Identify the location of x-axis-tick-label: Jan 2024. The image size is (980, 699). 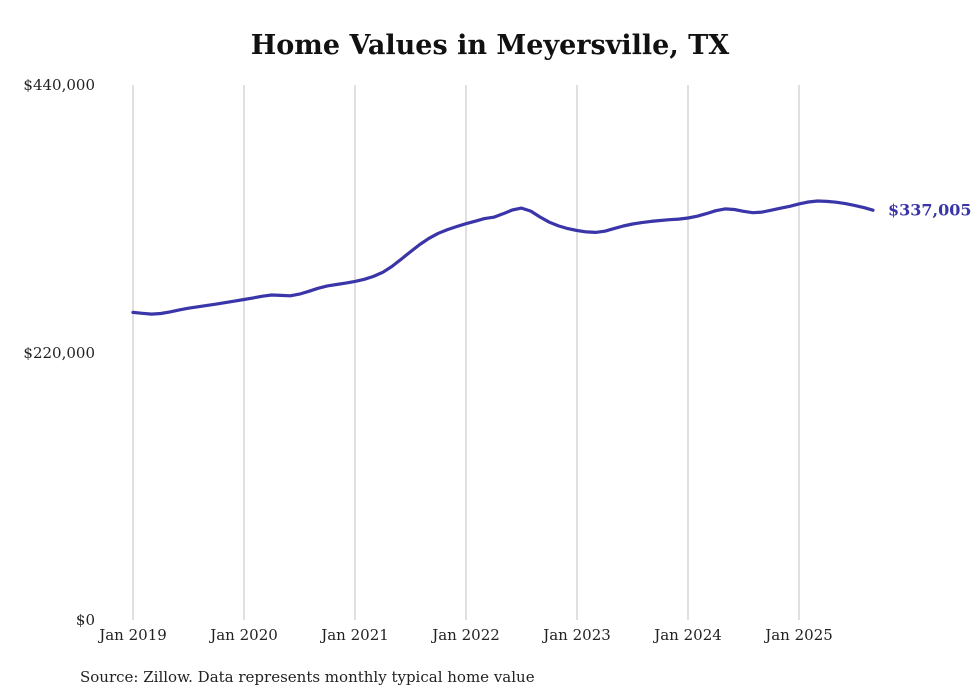
(688, 635).